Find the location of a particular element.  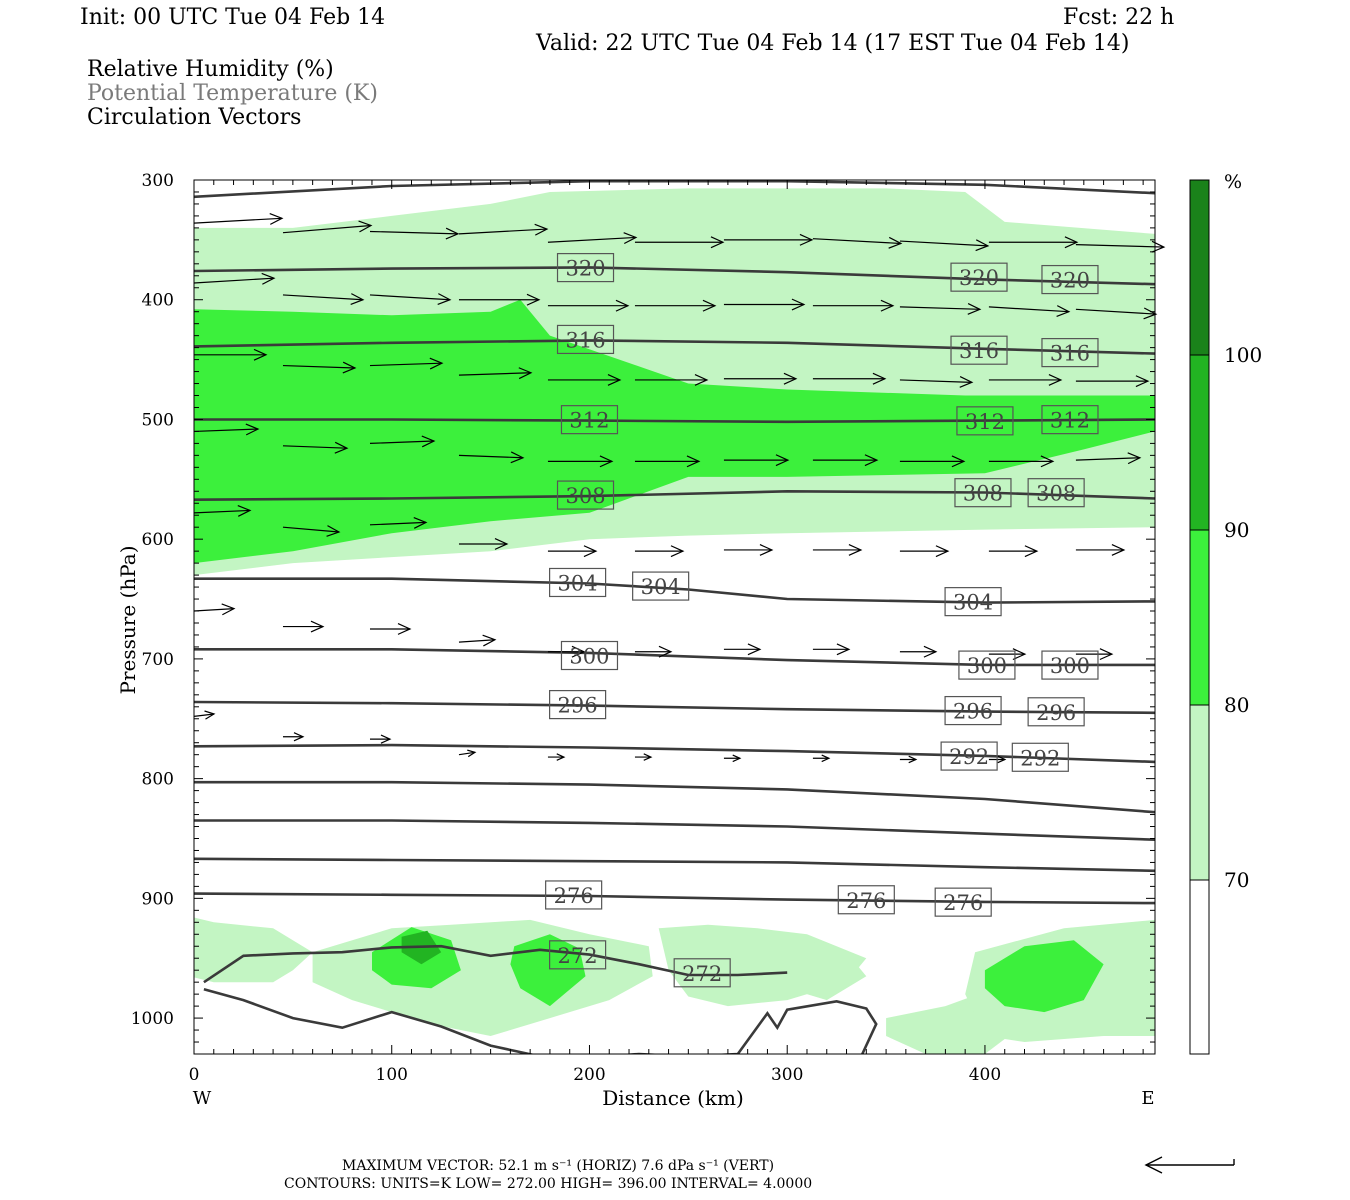

init-time: Init: 00 UTC Tue 04 Feb 14 is located at coordinates (233, 17).